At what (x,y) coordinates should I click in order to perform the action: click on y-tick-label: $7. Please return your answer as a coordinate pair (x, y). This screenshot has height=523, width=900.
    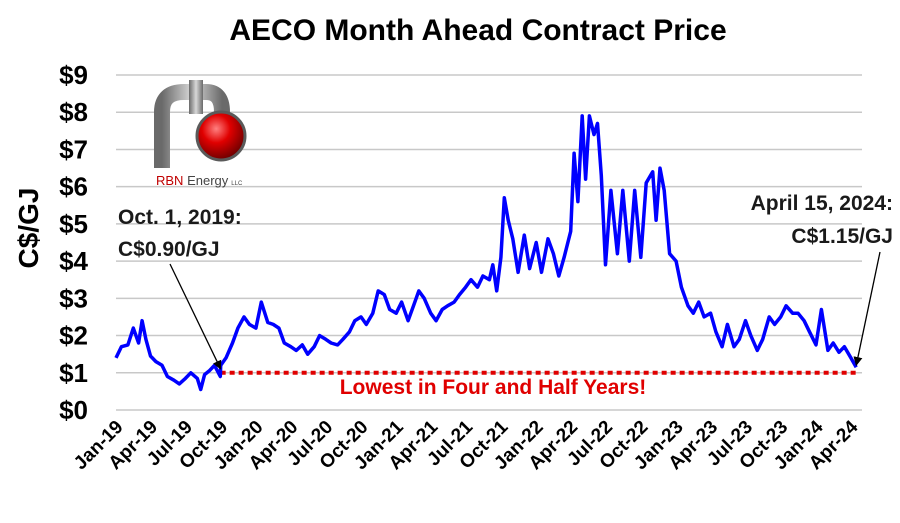
    Looking at the image, I should click on (73, 149).